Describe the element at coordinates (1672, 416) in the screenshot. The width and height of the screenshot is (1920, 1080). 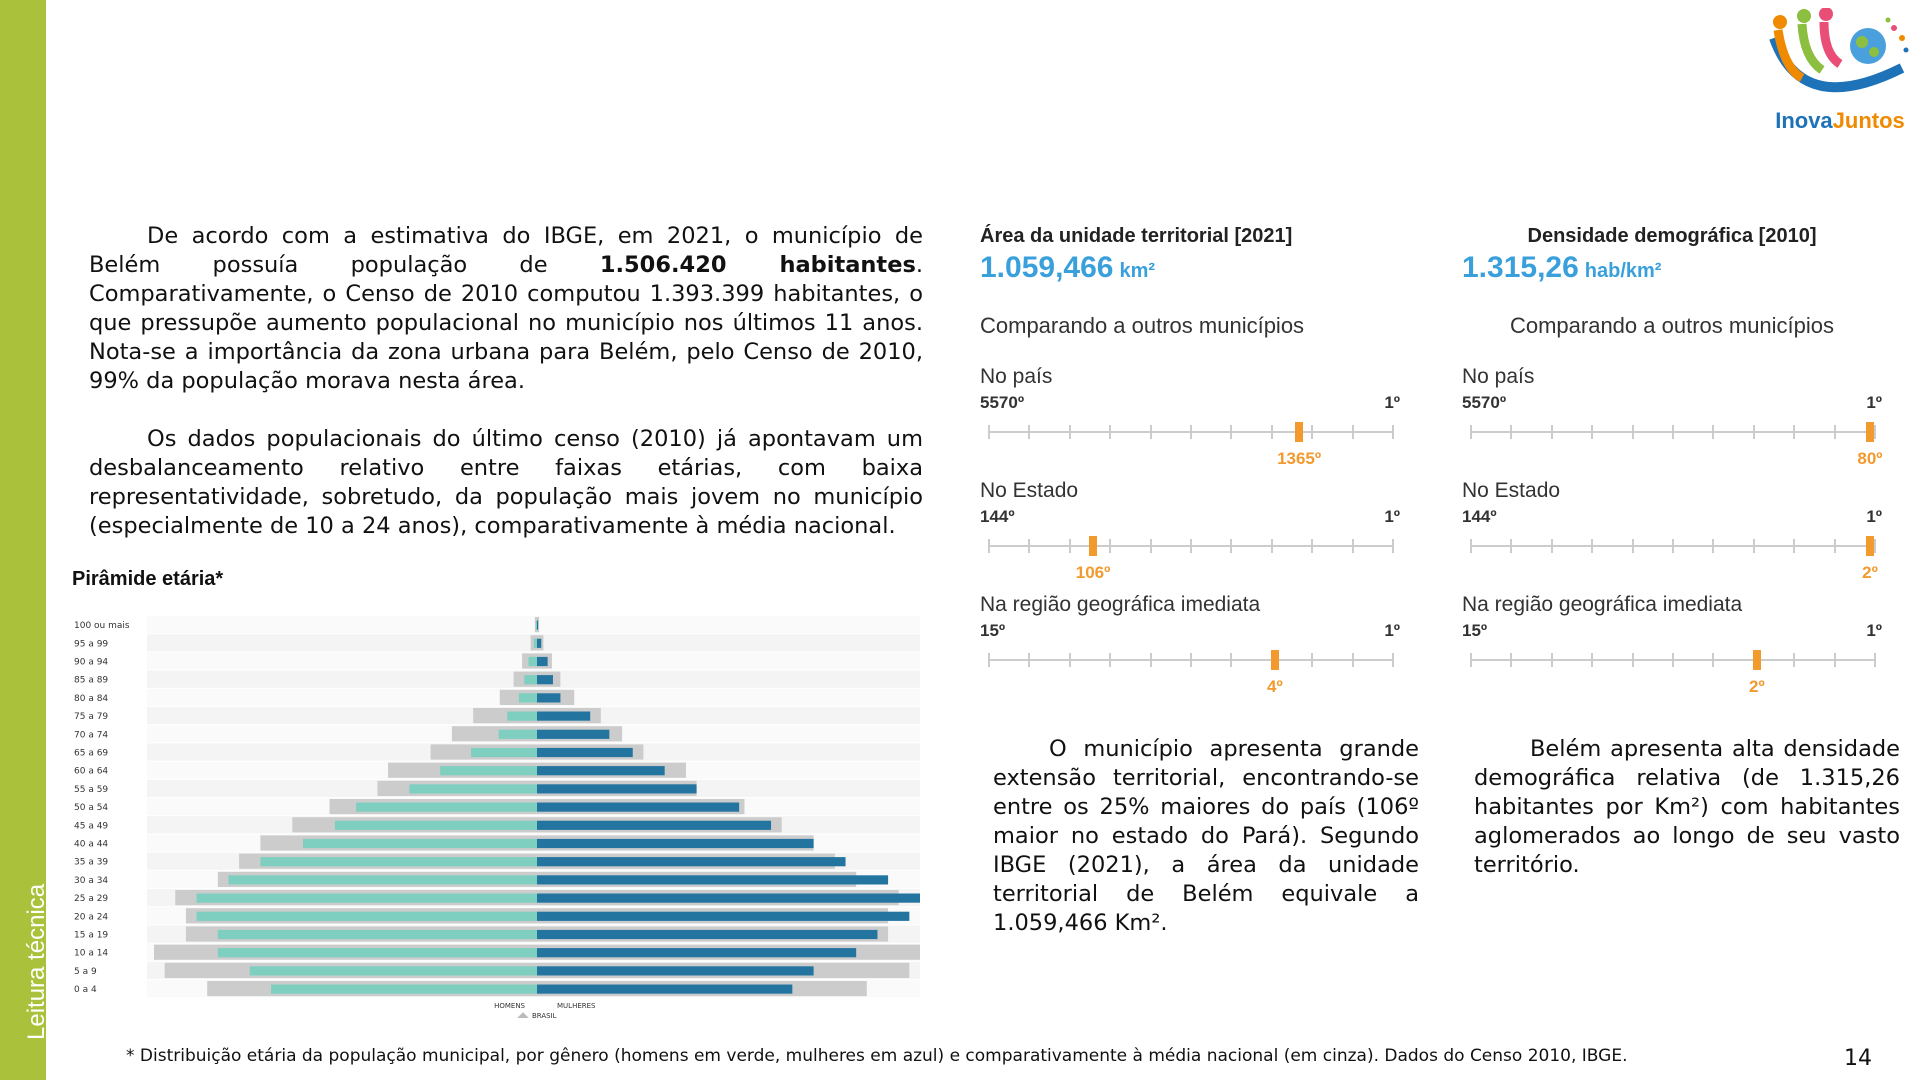
I see `density-rank-0: No país 5570º 1º 80º` at that location.